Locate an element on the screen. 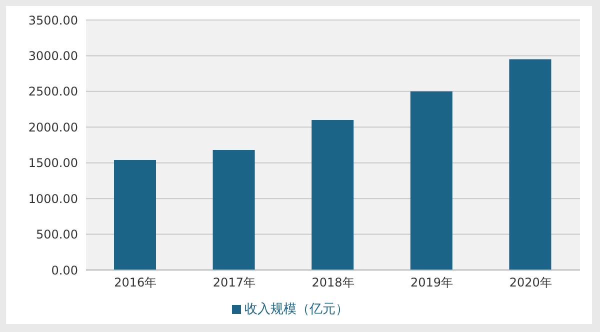  y-tick-label: 1000.00 is located at coordinates (53, 199).